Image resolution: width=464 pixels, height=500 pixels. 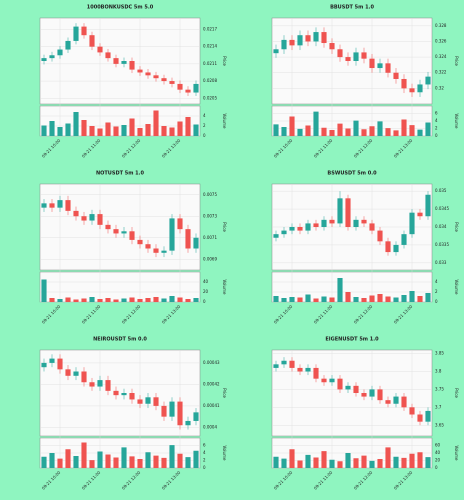 What do you see at coordinates (211, 362) in the screenshot?
I see `y-tick-label: 0.00043` at bounding box center [211, 362].